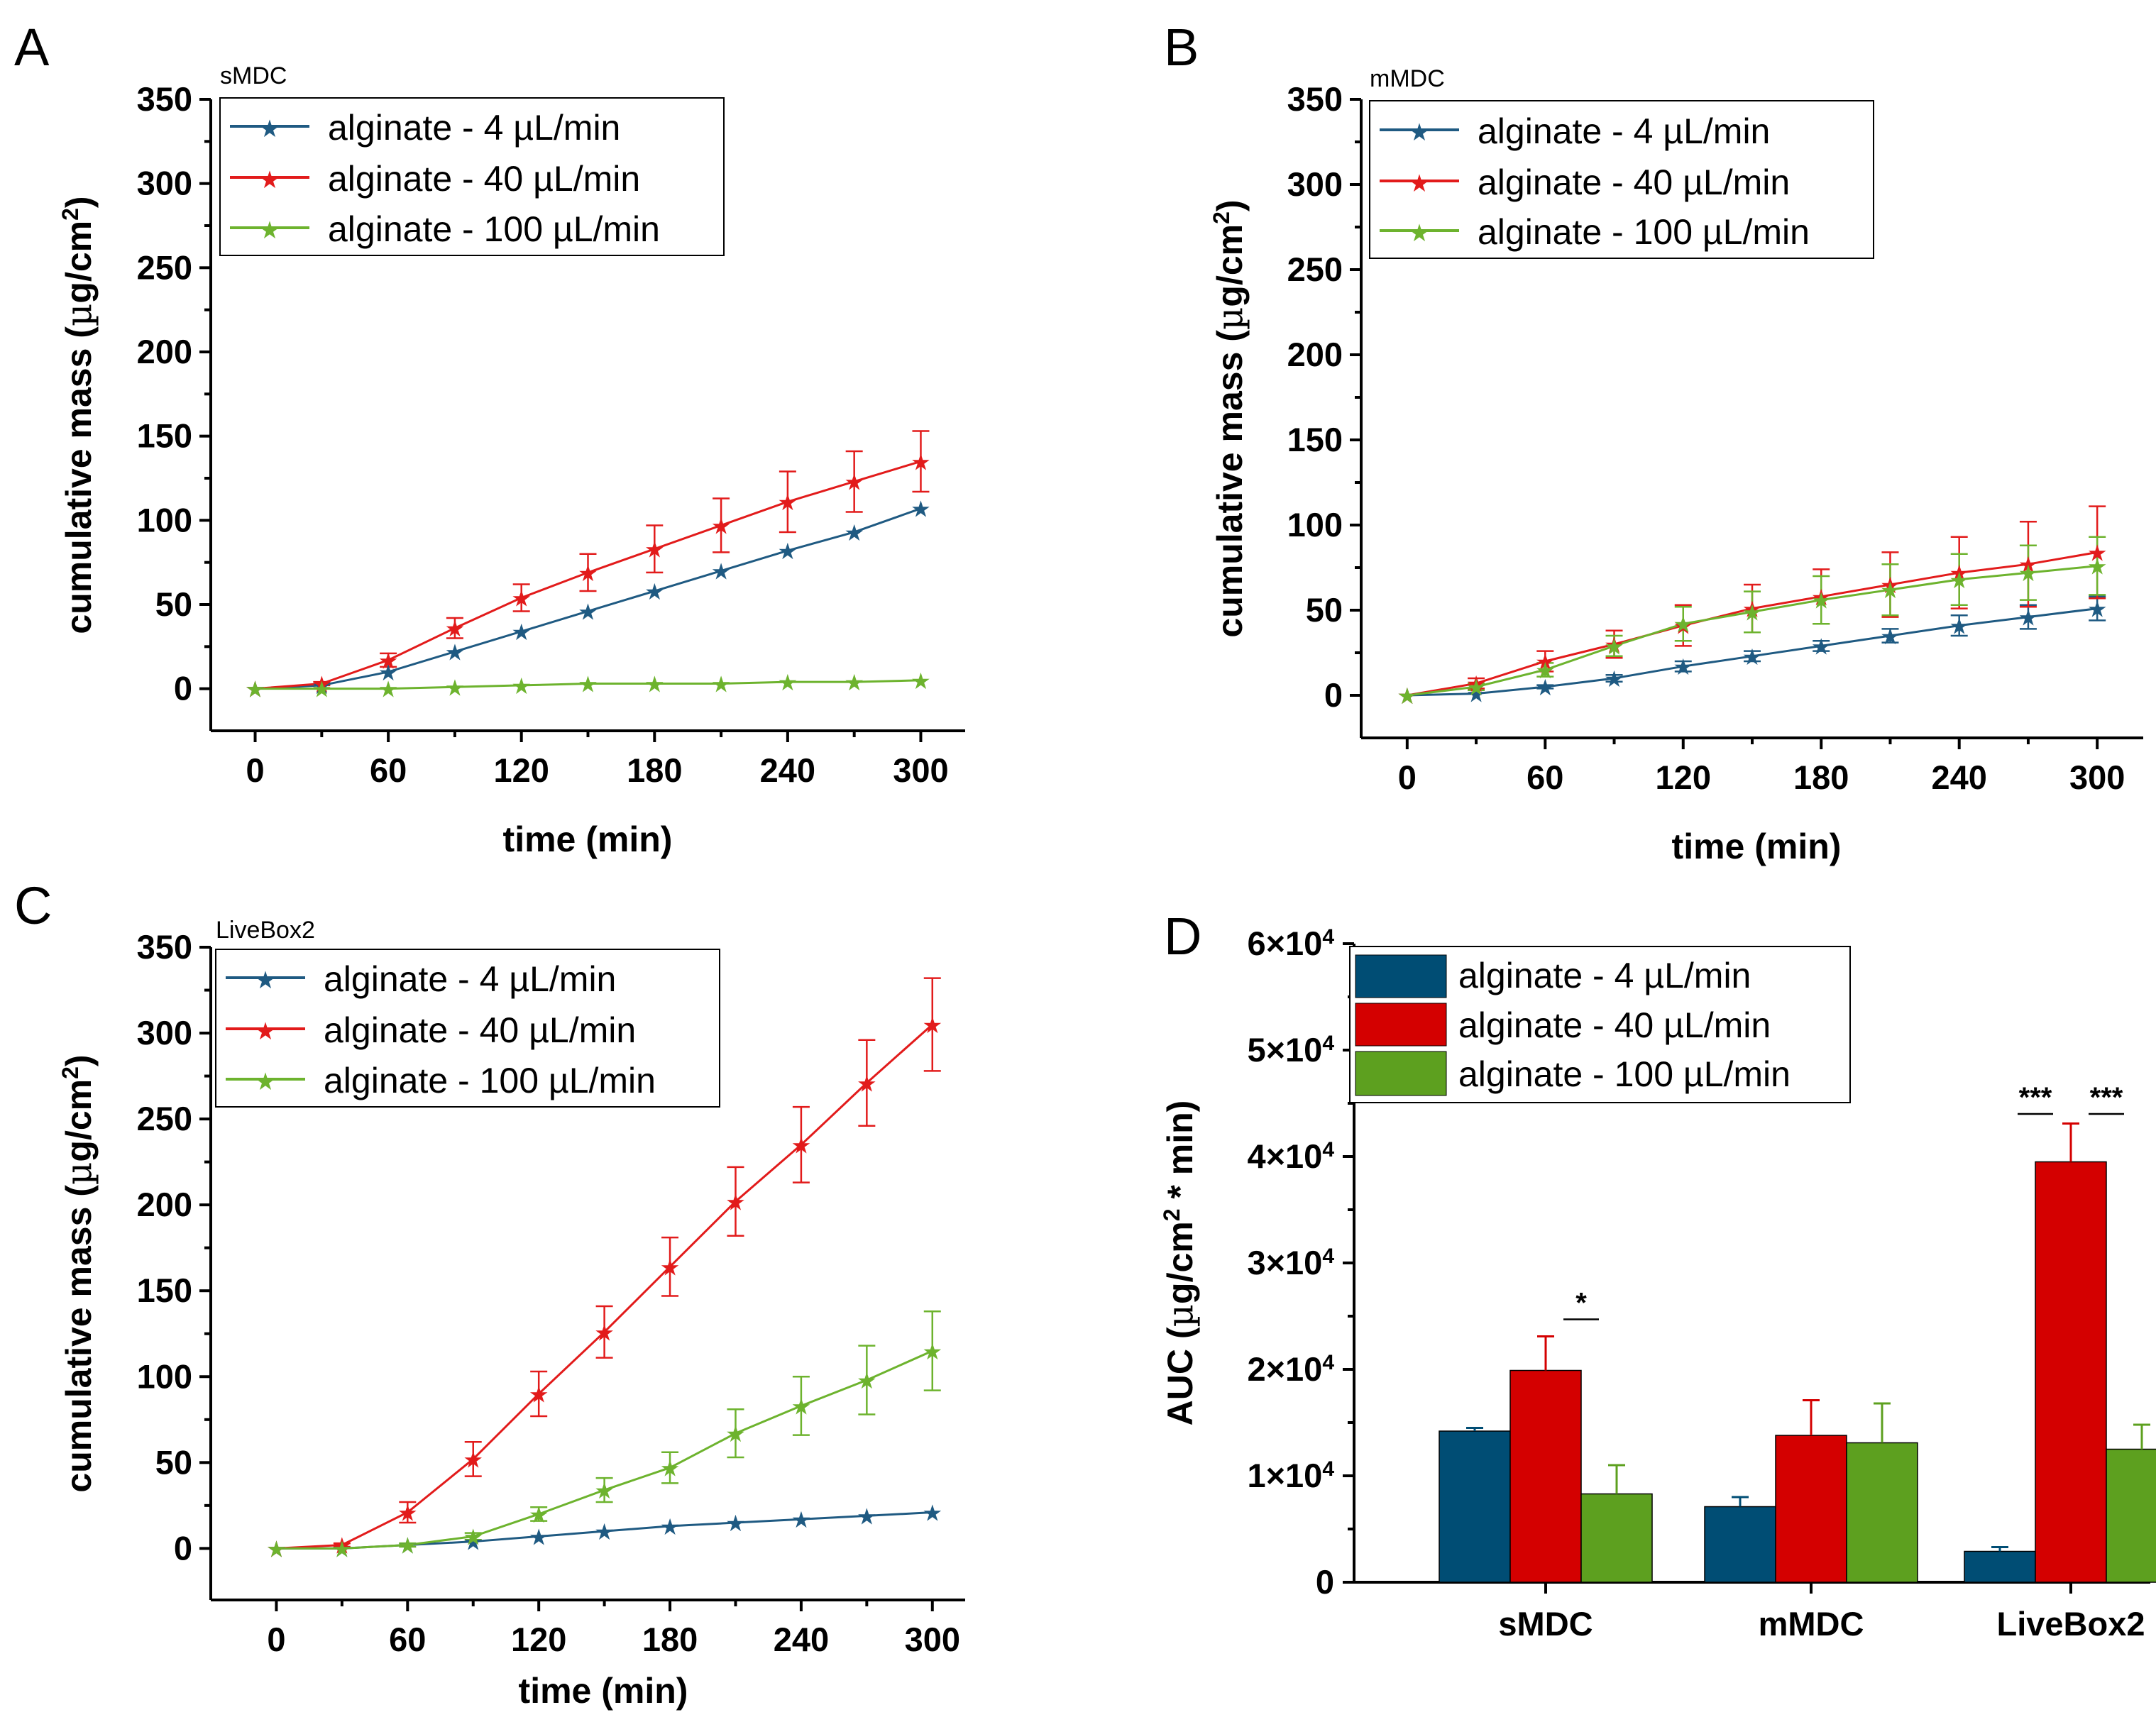 The height and width of the screenshot is (1722, 2156). Describe the element at coordinates (2036, 1097) in the screenshot. I see `significance-marker: ***` at that location.